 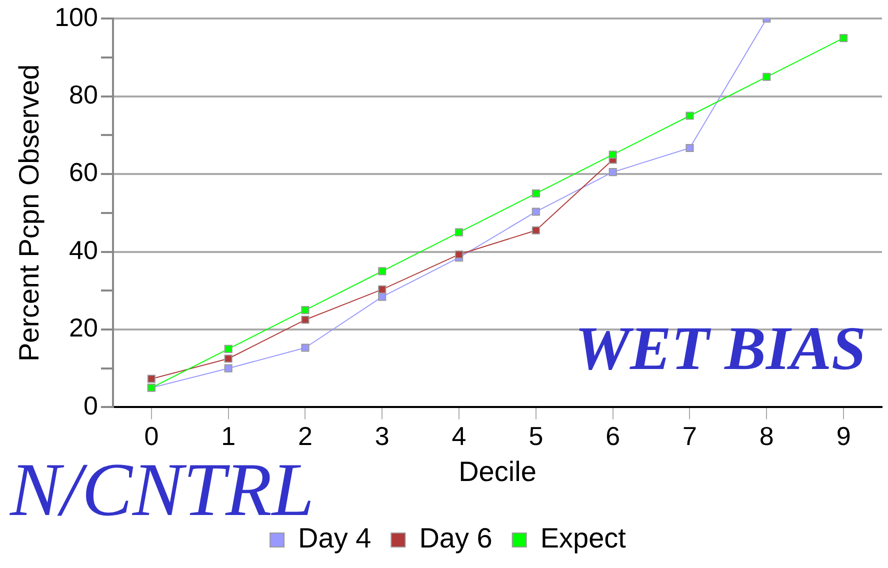 I want to click on x-tick-label: 6, so click(x=613, y=435).